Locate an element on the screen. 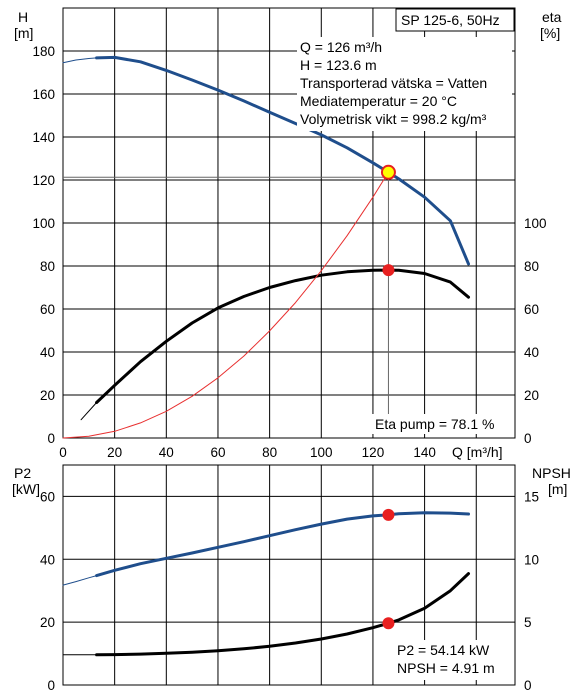  eta-annotation-background is located at coordinates (442, 424).